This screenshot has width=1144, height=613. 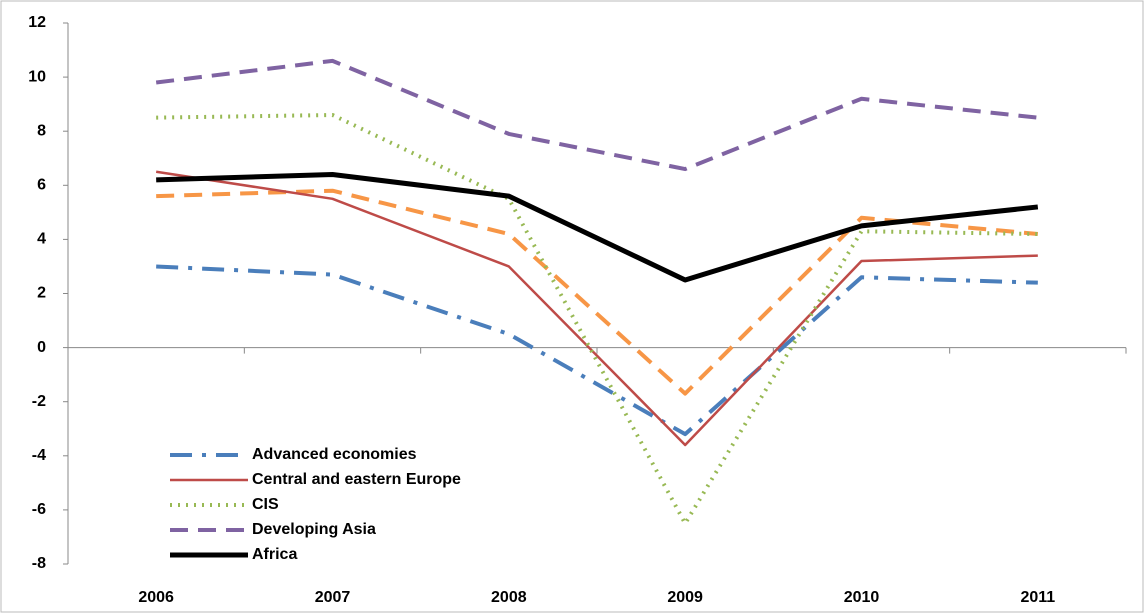 I want to click on x-tick-label: 2008, so click(x=509, y=597).